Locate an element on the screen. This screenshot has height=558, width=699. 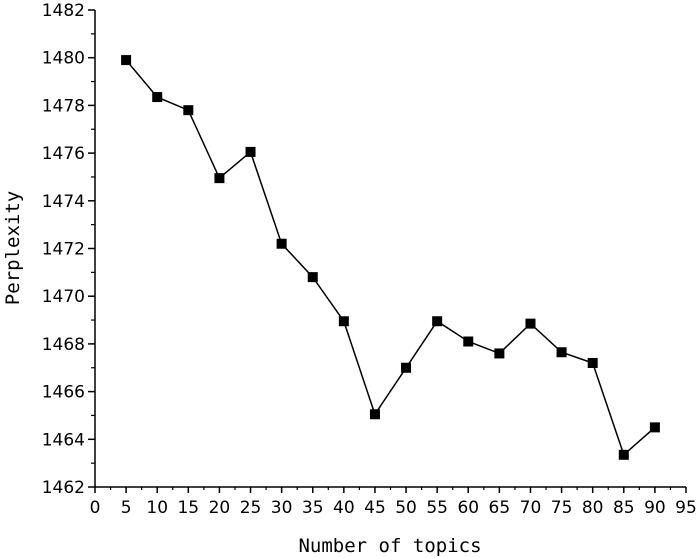
x-tick-label: 85 is located at coordinates (624, 508).